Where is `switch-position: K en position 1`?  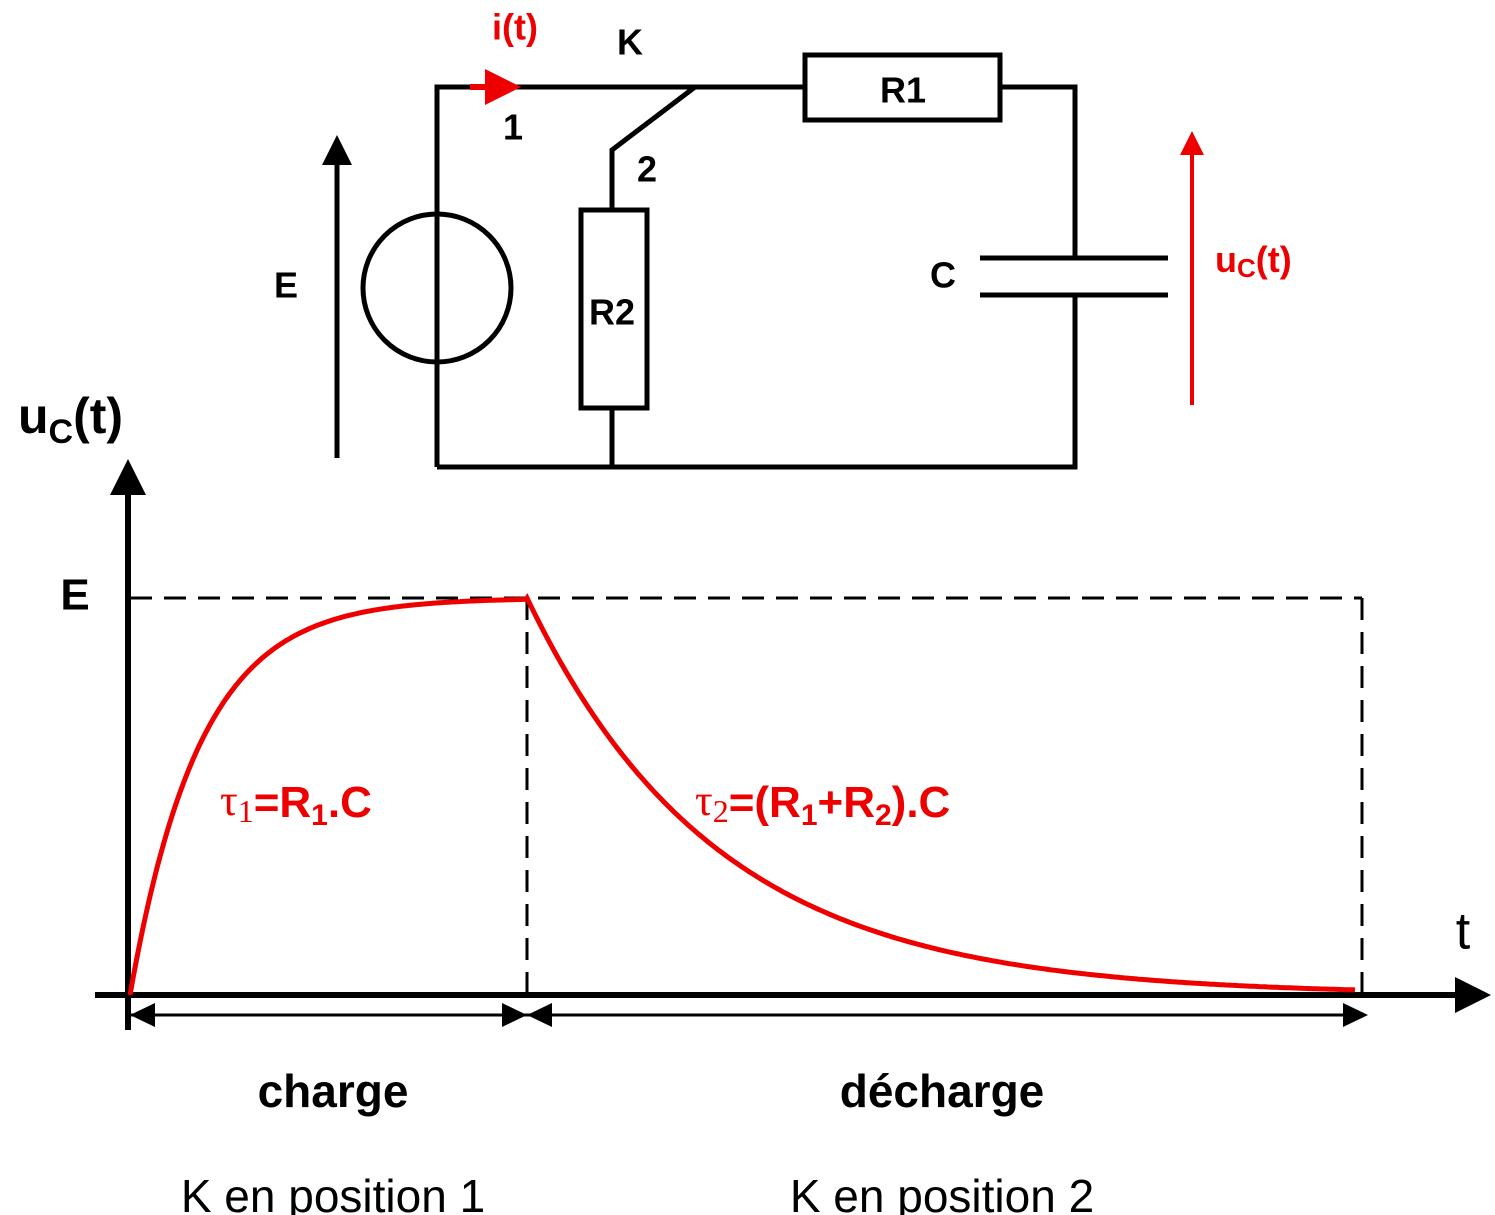 switch-position: K en position 1 is located at coordinates (333, 1192).